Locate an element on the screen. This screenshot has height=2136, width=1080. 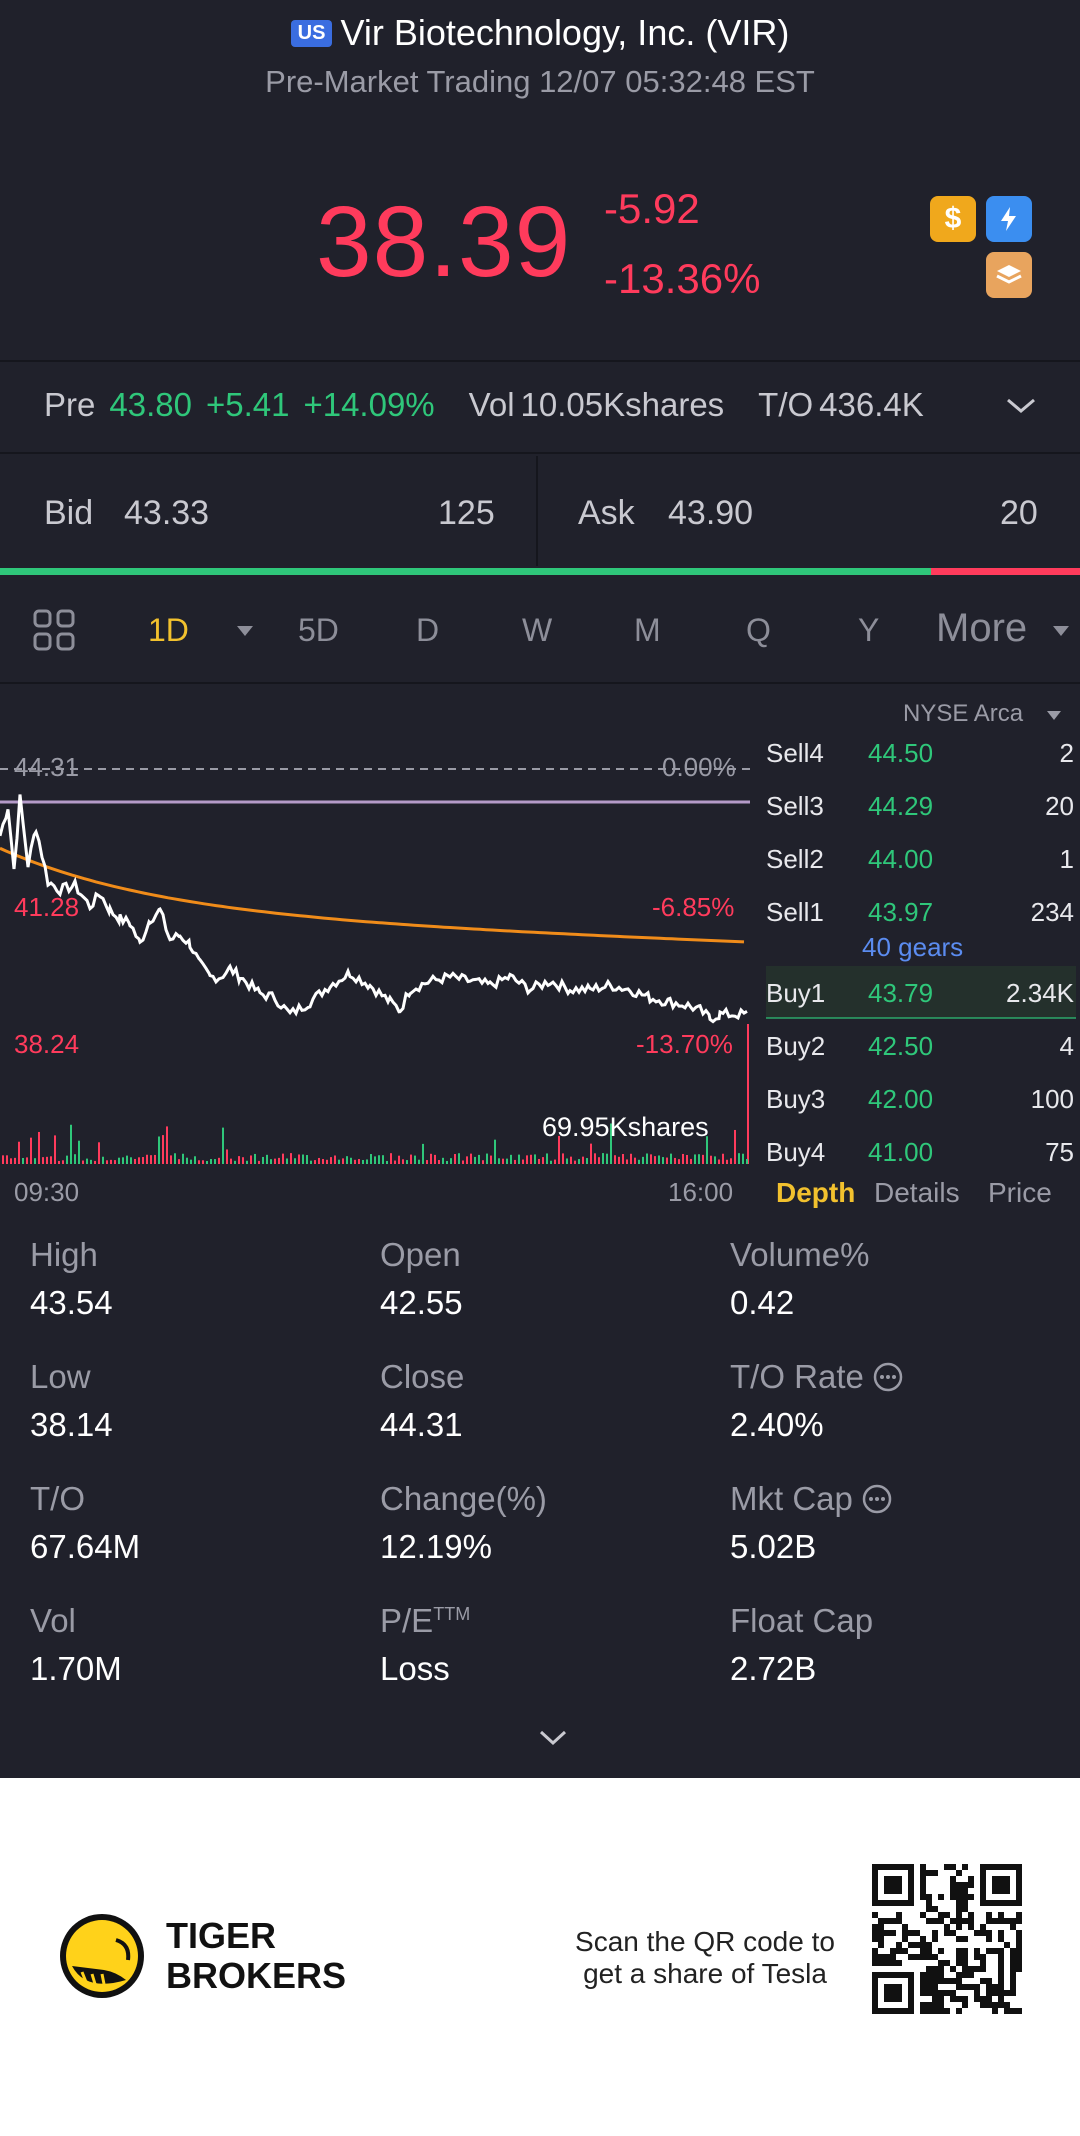
stat-value: 2.40% is located at coordinates (777, 1424).